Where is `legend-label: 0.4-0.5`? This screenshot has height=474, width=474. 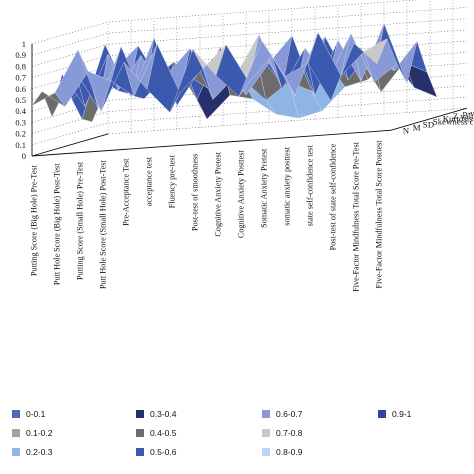
legend-label: 0.4-0.5 is located at coordinates (163, 433).